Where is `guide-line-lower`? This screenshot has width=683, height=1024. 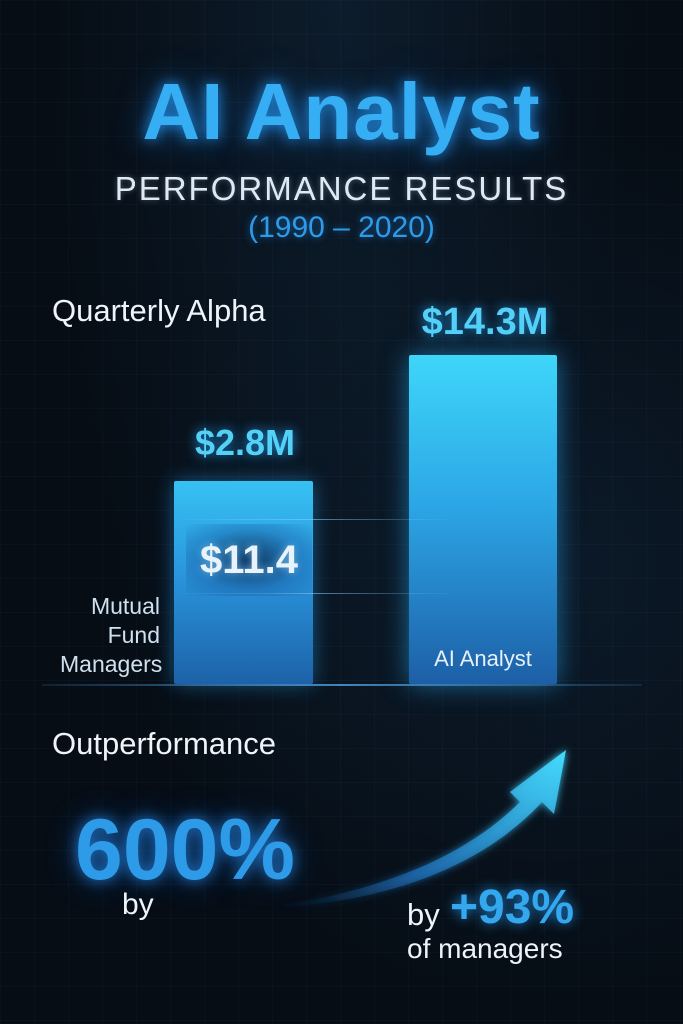
guide-line-lower is located at coordinates (315, 593).